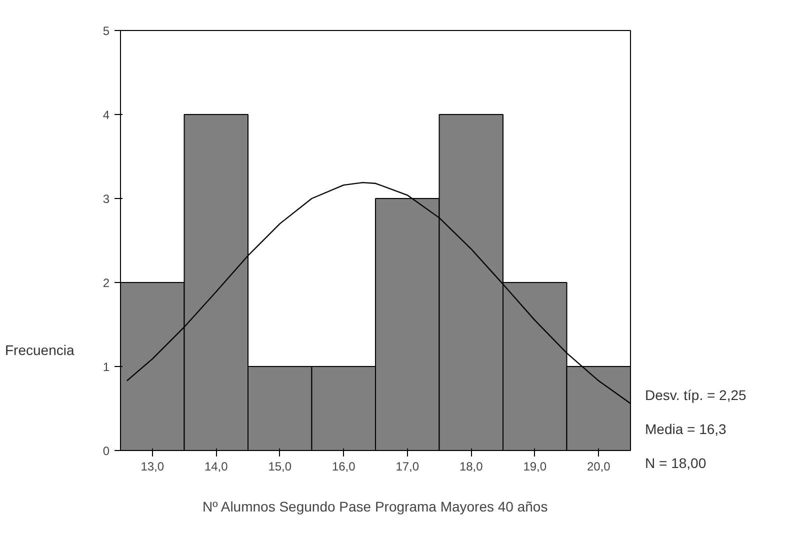 This screenshot has height=545, width=786. What do you see at coordinates (598, 467) in the screenshot?
I see `x-tick-label: 20,0` at bounding box center [598, 467].